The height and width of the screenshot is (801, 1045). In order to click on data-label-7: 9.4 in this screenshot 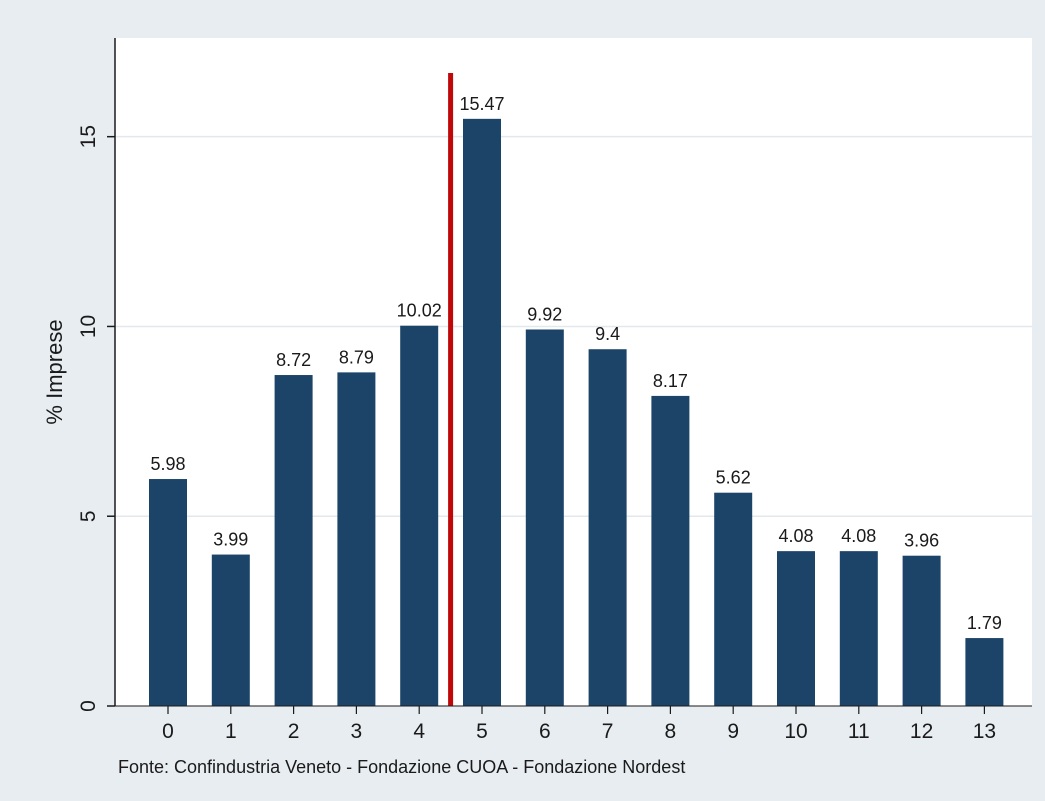, I will do `click(607, 334)`.